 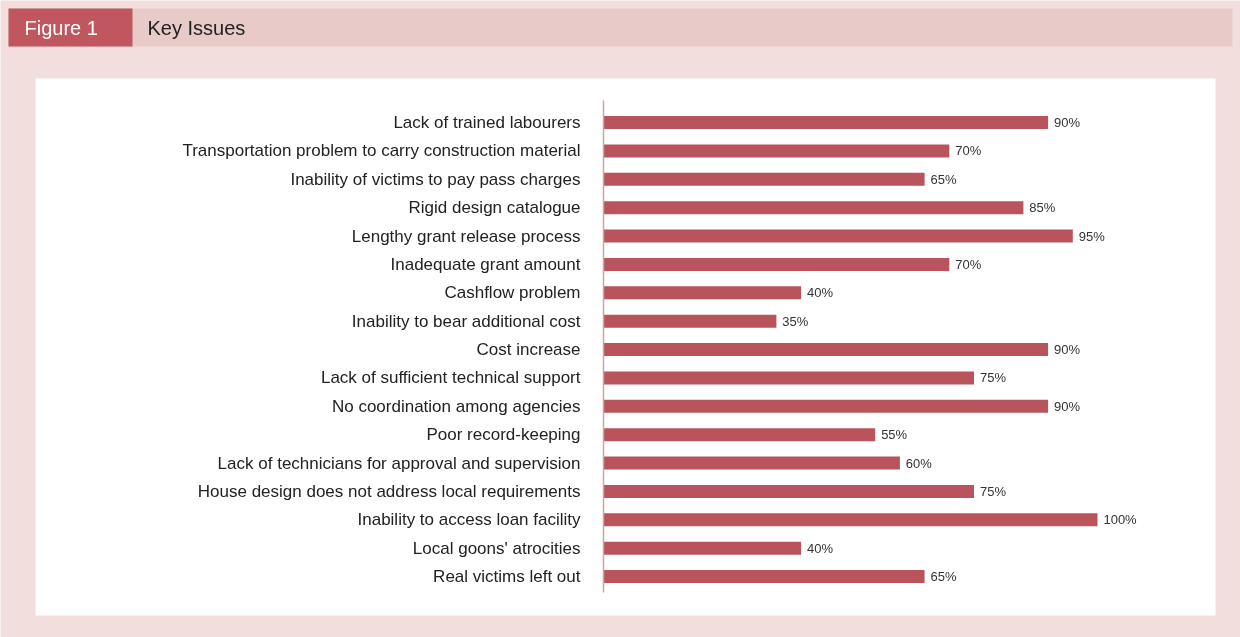 What do you see at coordinates (469, 520) in the screenshot?
I see `y-tick-label: Inability to access loan facility` at bounding box center [469, 520].